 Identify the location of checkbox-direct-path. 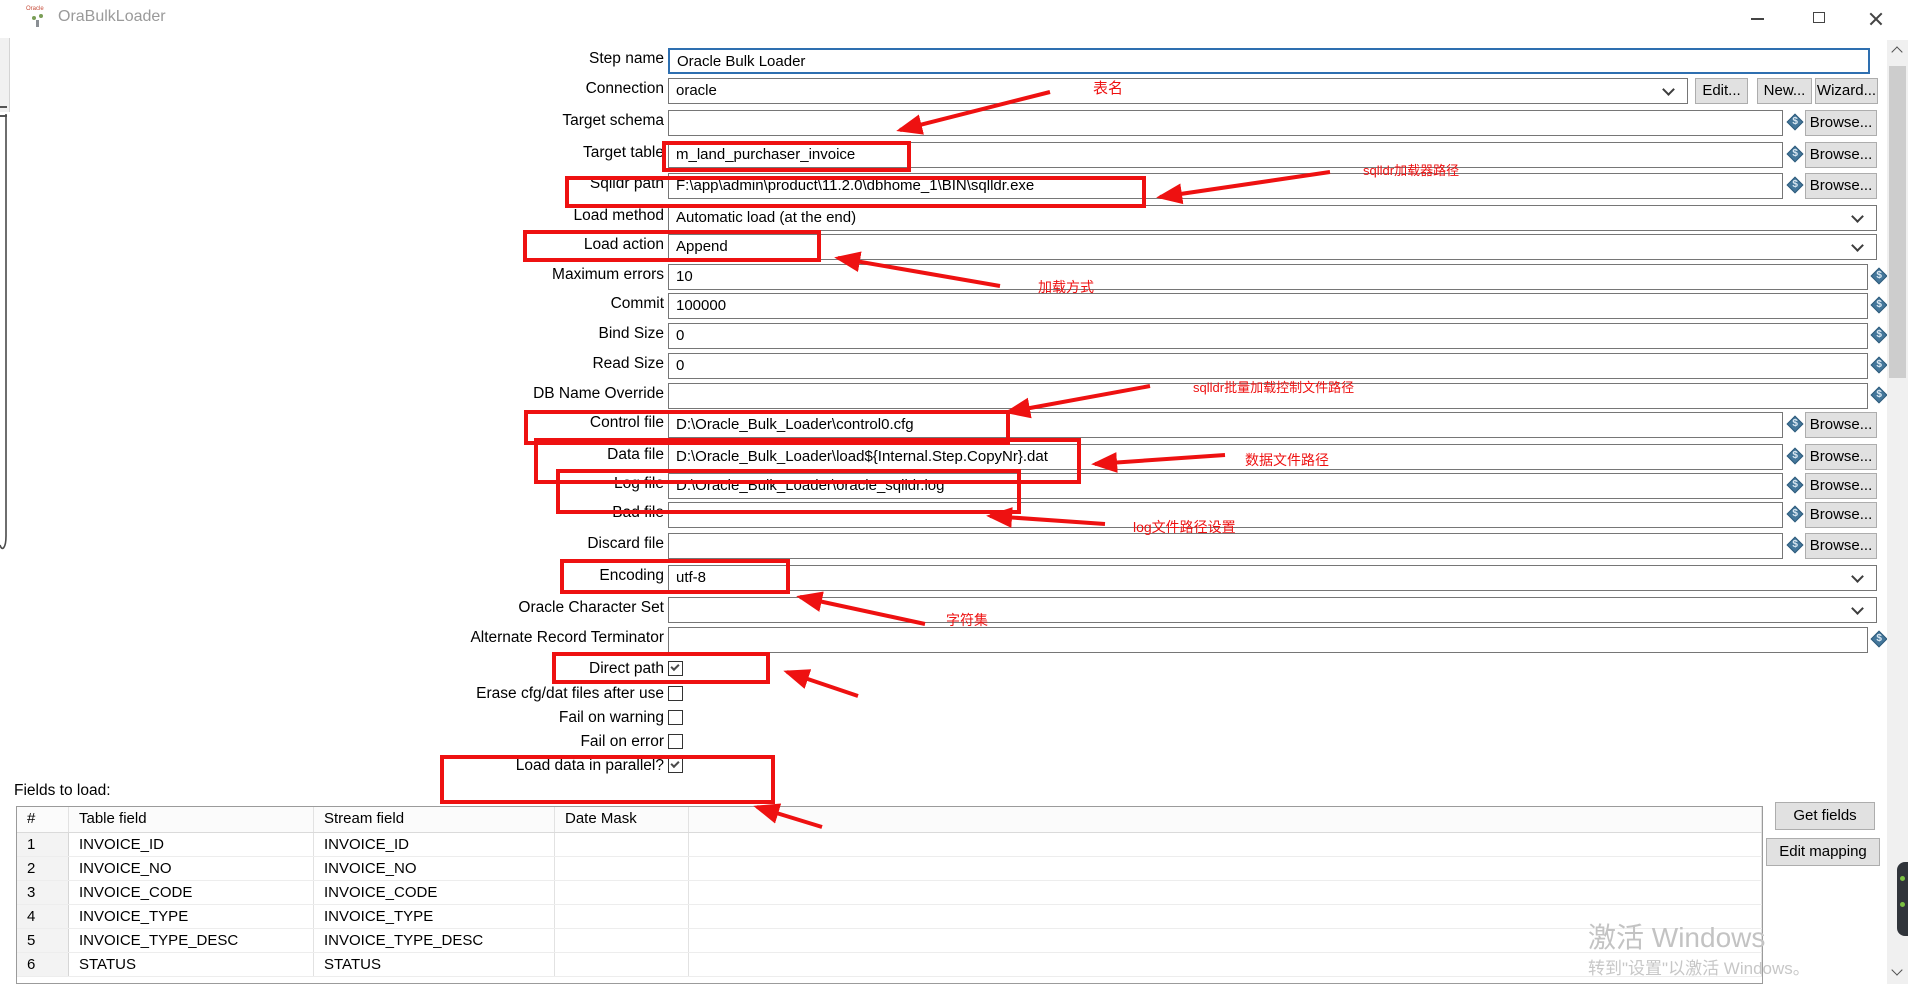
(675, 668).